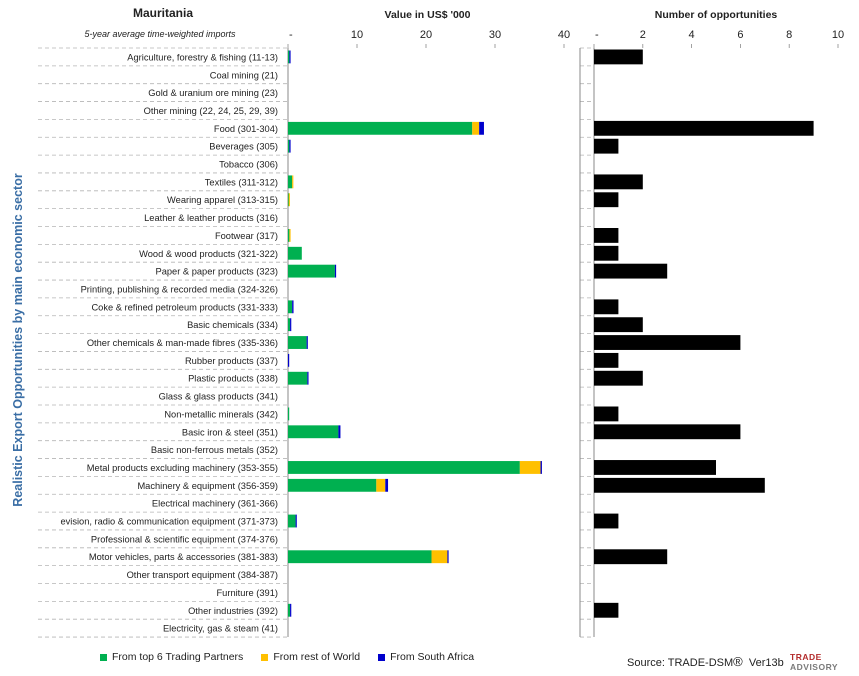 The width and height of the screenshot is (859, 676). What do you see at coordinates (291, 35) in the screenshot?
I see `value-tick-label: -` at bounding box center [291, 35].